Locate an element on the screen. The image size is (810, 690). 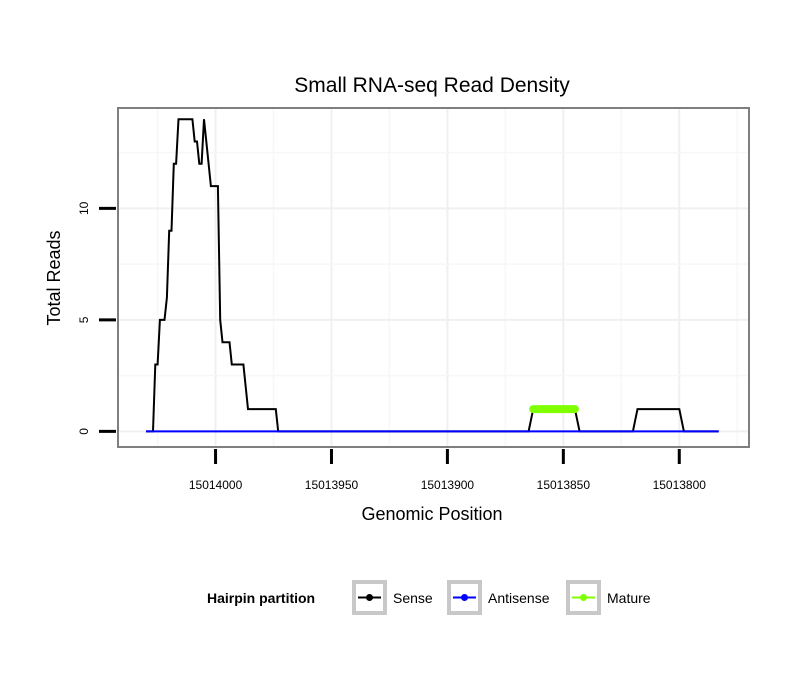
x-tick-label: 15013950 is located at coordinates (332, 485).